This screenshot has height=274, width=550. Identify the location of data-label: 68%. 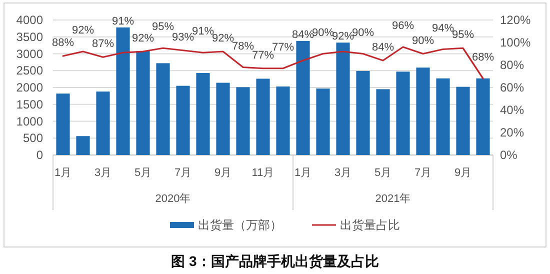
(483, 58).